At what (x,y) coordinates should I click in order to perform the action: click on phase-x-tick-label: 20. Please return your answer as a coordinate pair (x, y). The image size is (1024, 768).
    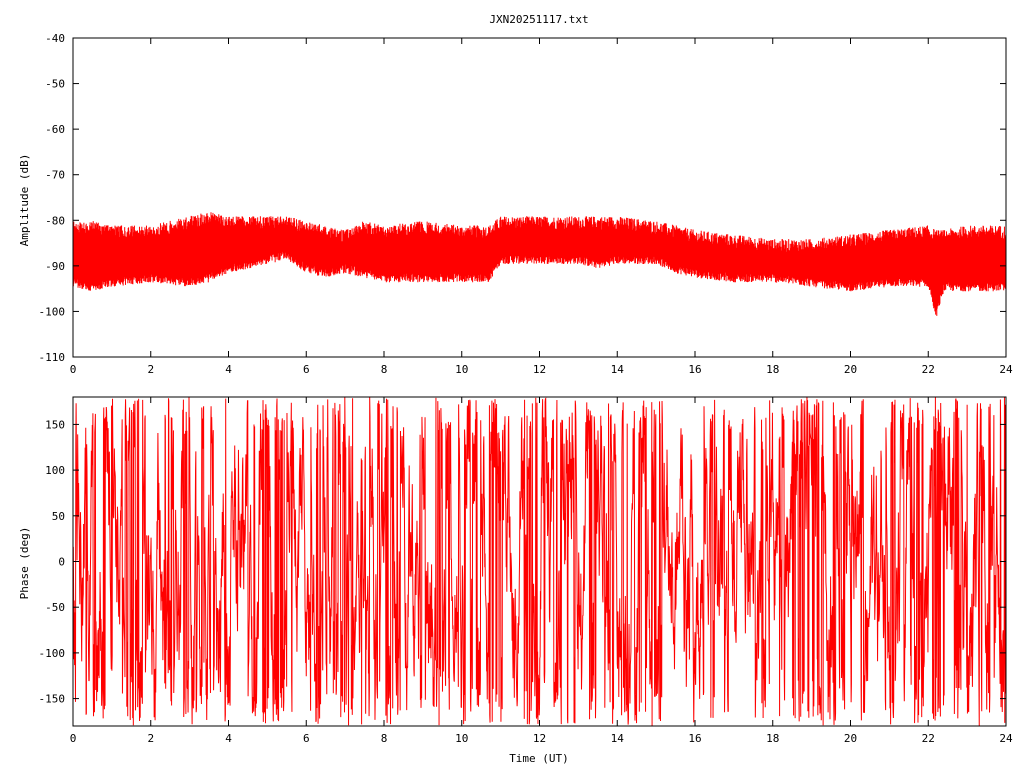
    Looking at the image, I should click on (850, 738).